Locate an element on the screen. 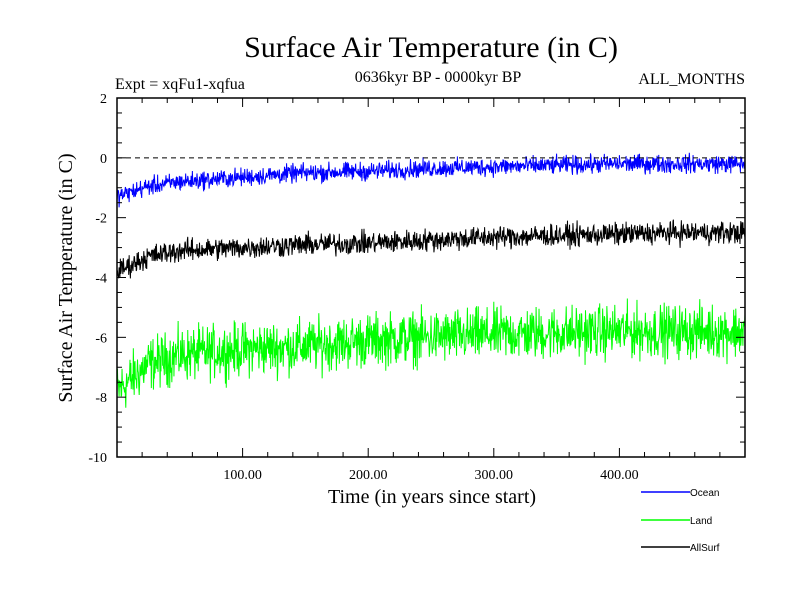 The image size is (800, 600). y-tick-label: 0 is located at coordinates (103, 159).